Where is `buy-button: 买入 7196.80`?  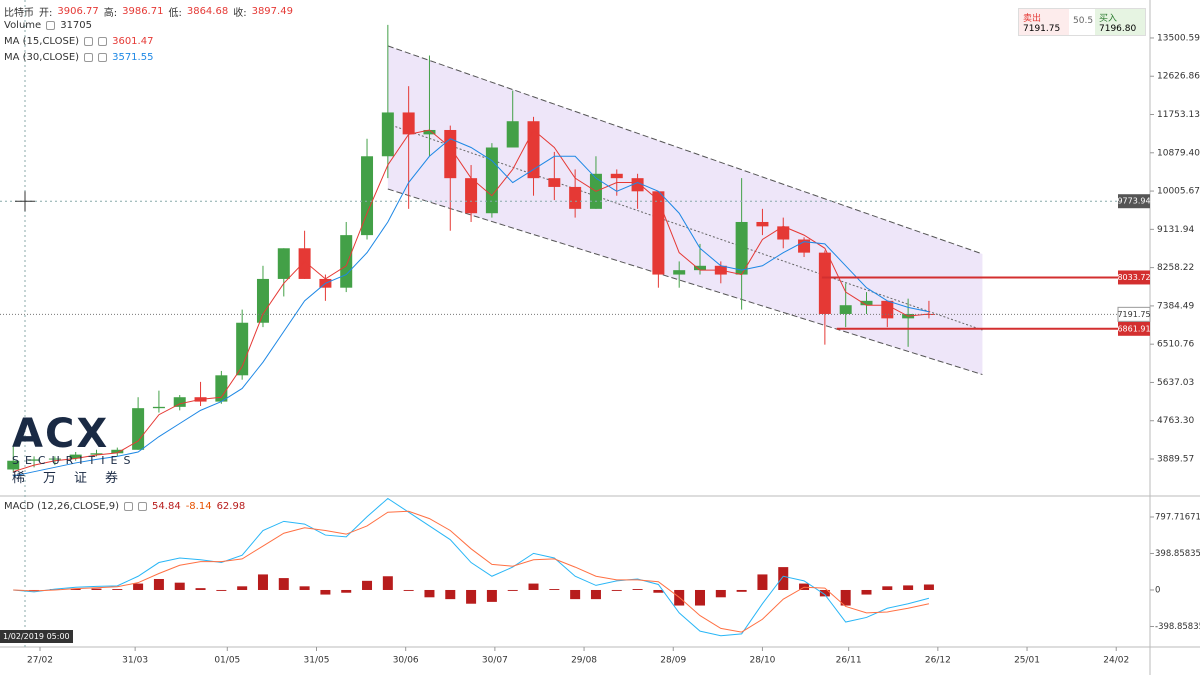
buy-button: 买入 7196.80 is located at coordinates (1120, 22).